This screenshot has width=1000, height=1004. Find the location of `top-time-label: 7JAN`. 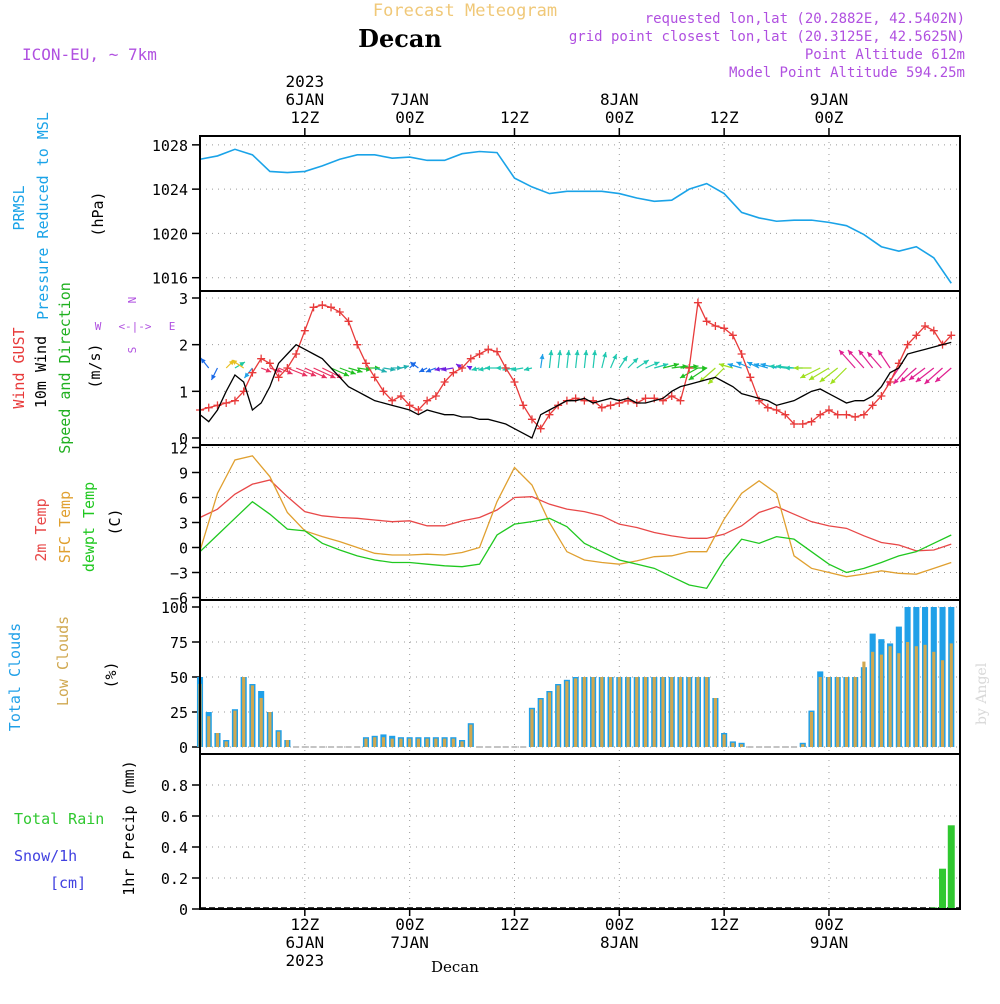

top-time-label: 7JAN is located at coordinates (409, 99).